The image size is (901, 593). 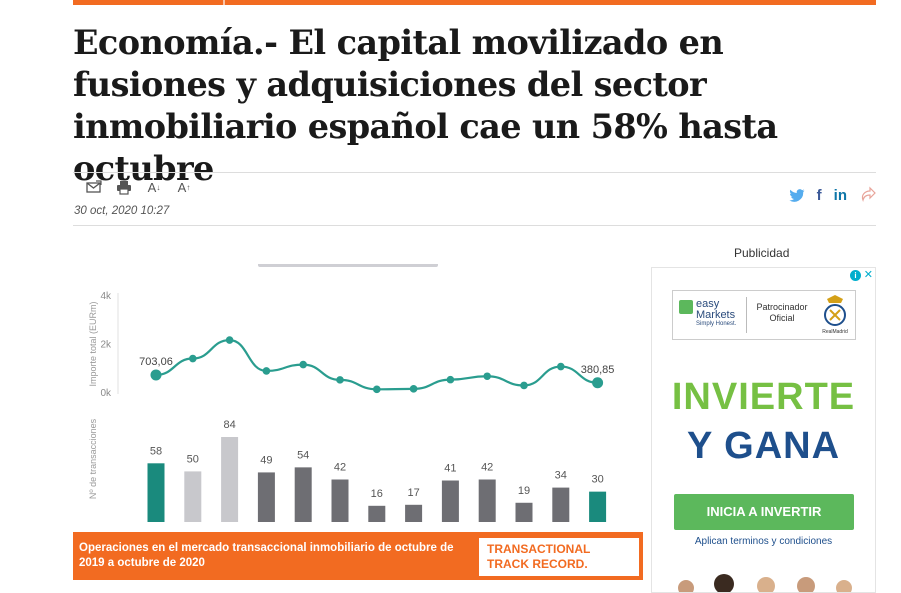 I want to click on linkedin-label: in, so click(x=840, y=195).